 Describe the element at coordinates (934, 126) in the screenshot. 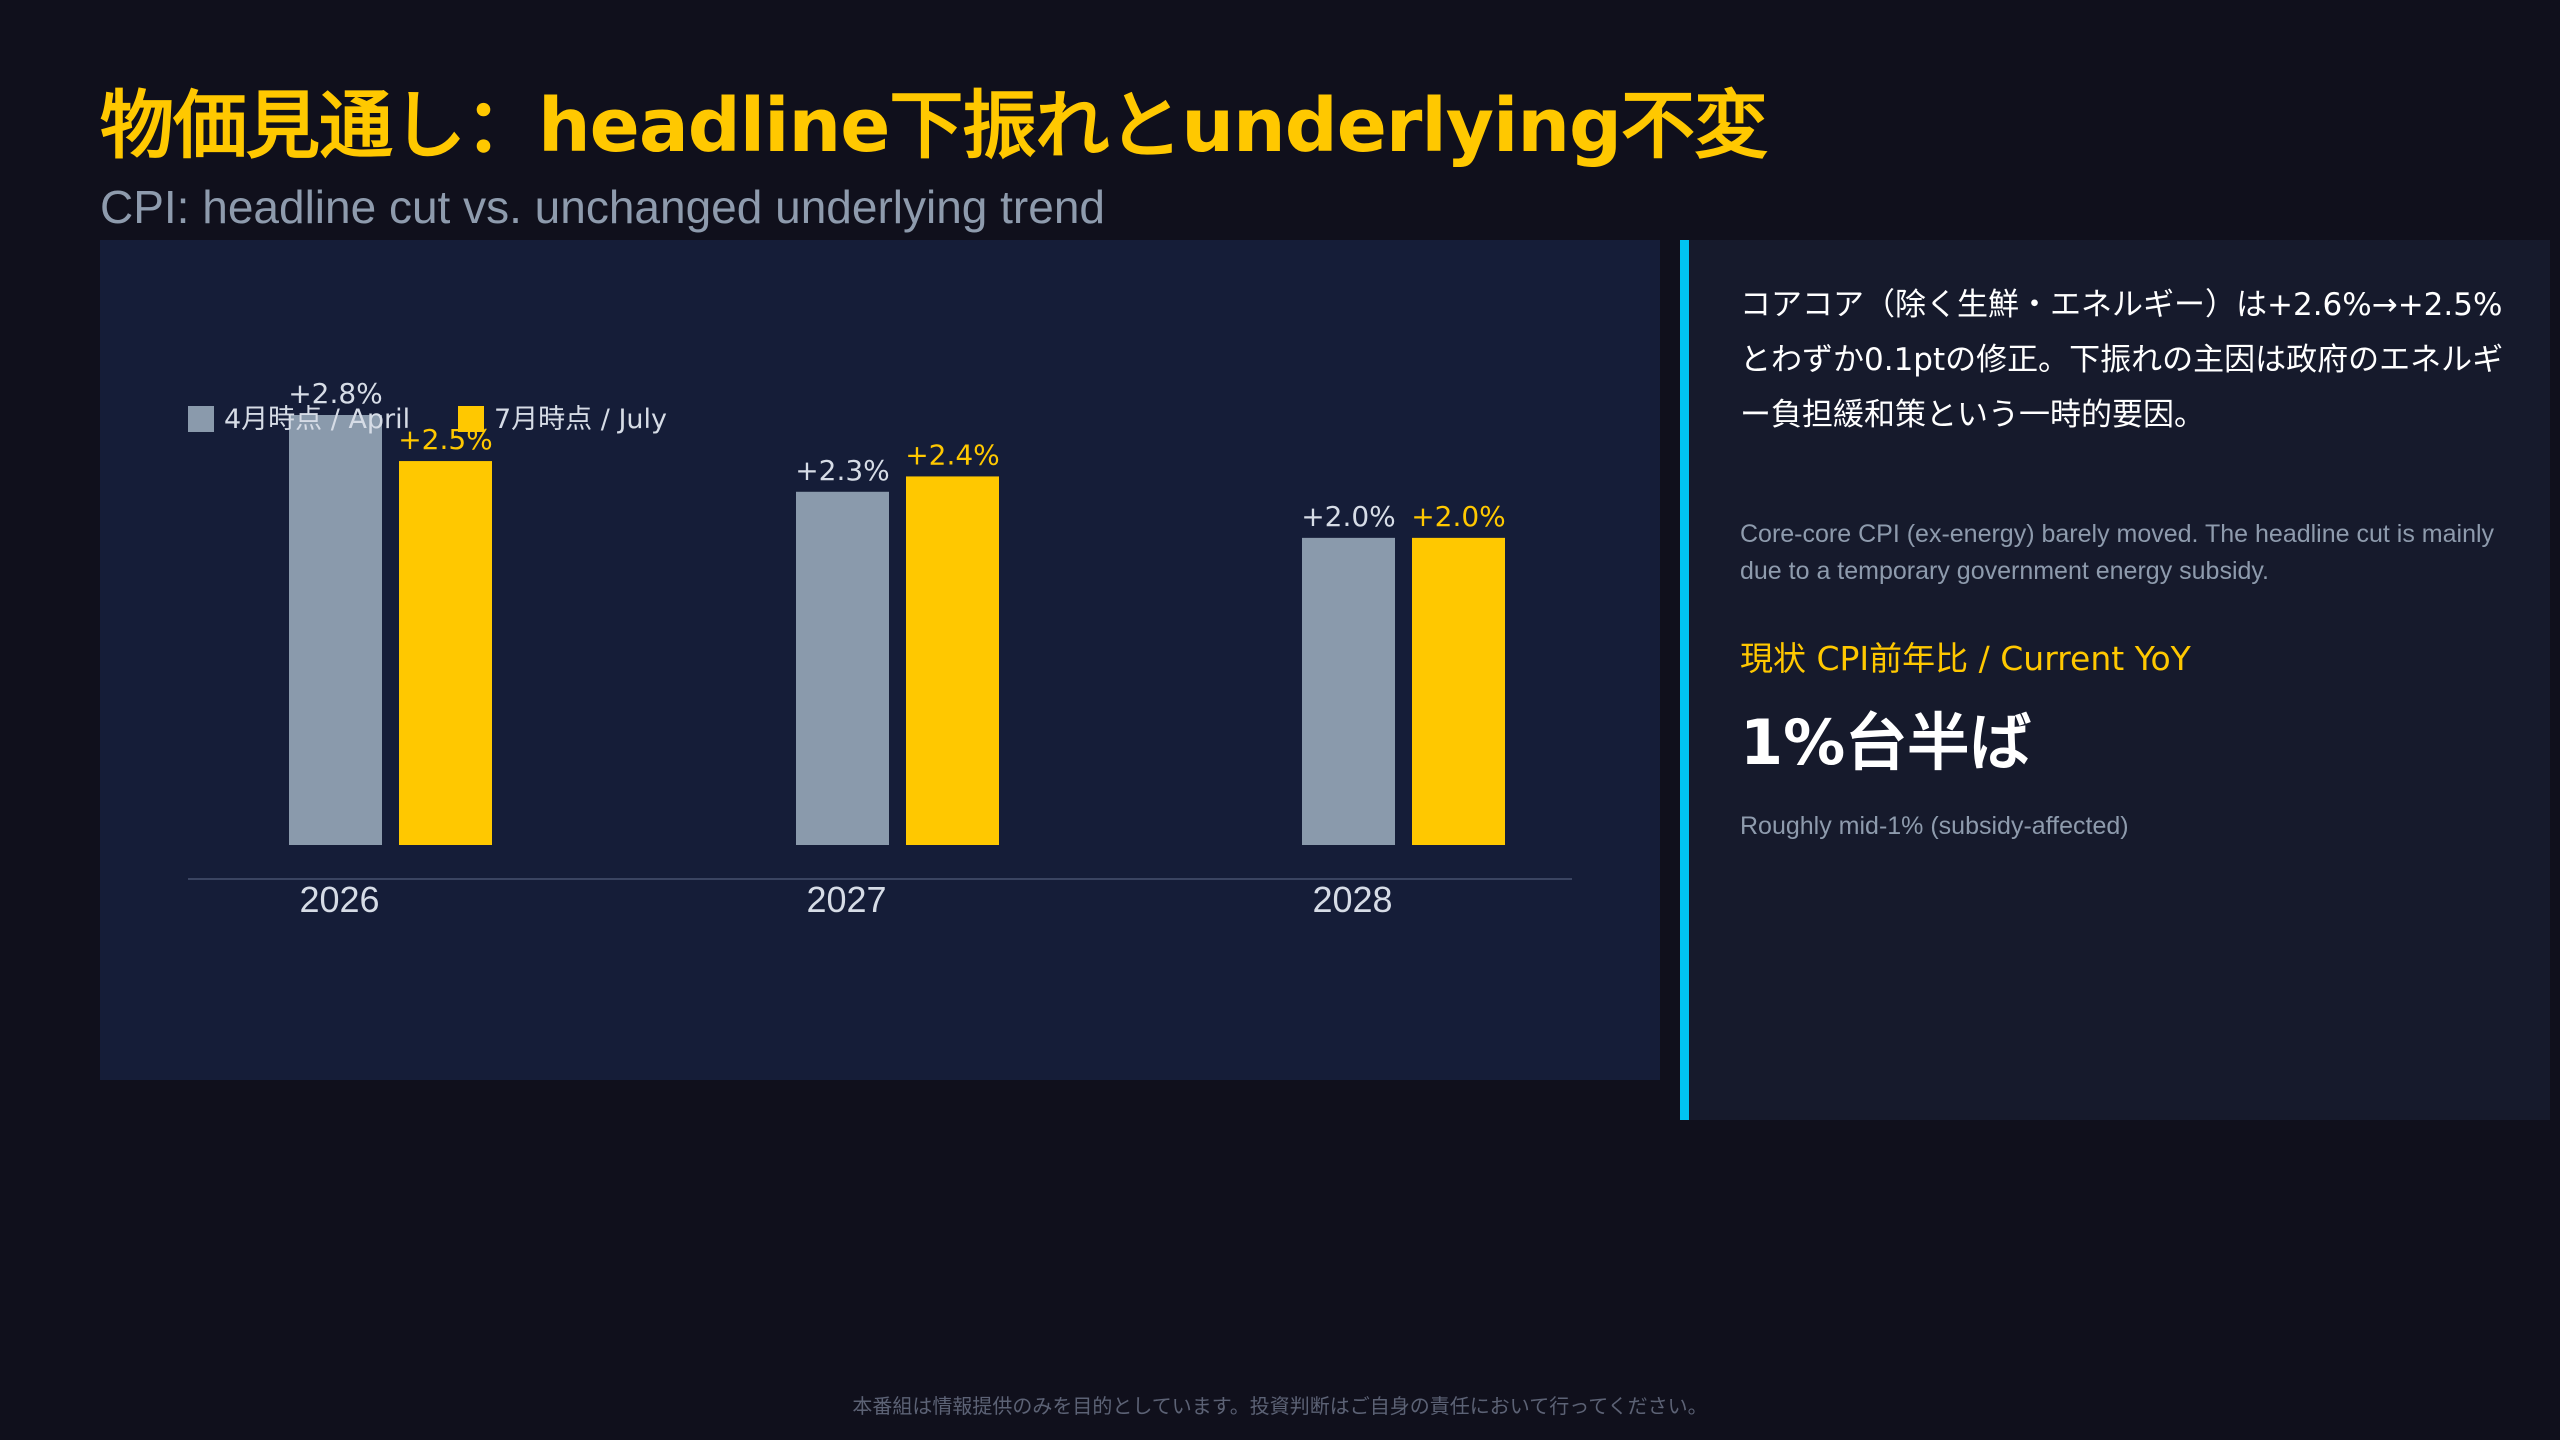

I see `page-title: 物価見通し：headline下振れとunderlying不変` at that location.